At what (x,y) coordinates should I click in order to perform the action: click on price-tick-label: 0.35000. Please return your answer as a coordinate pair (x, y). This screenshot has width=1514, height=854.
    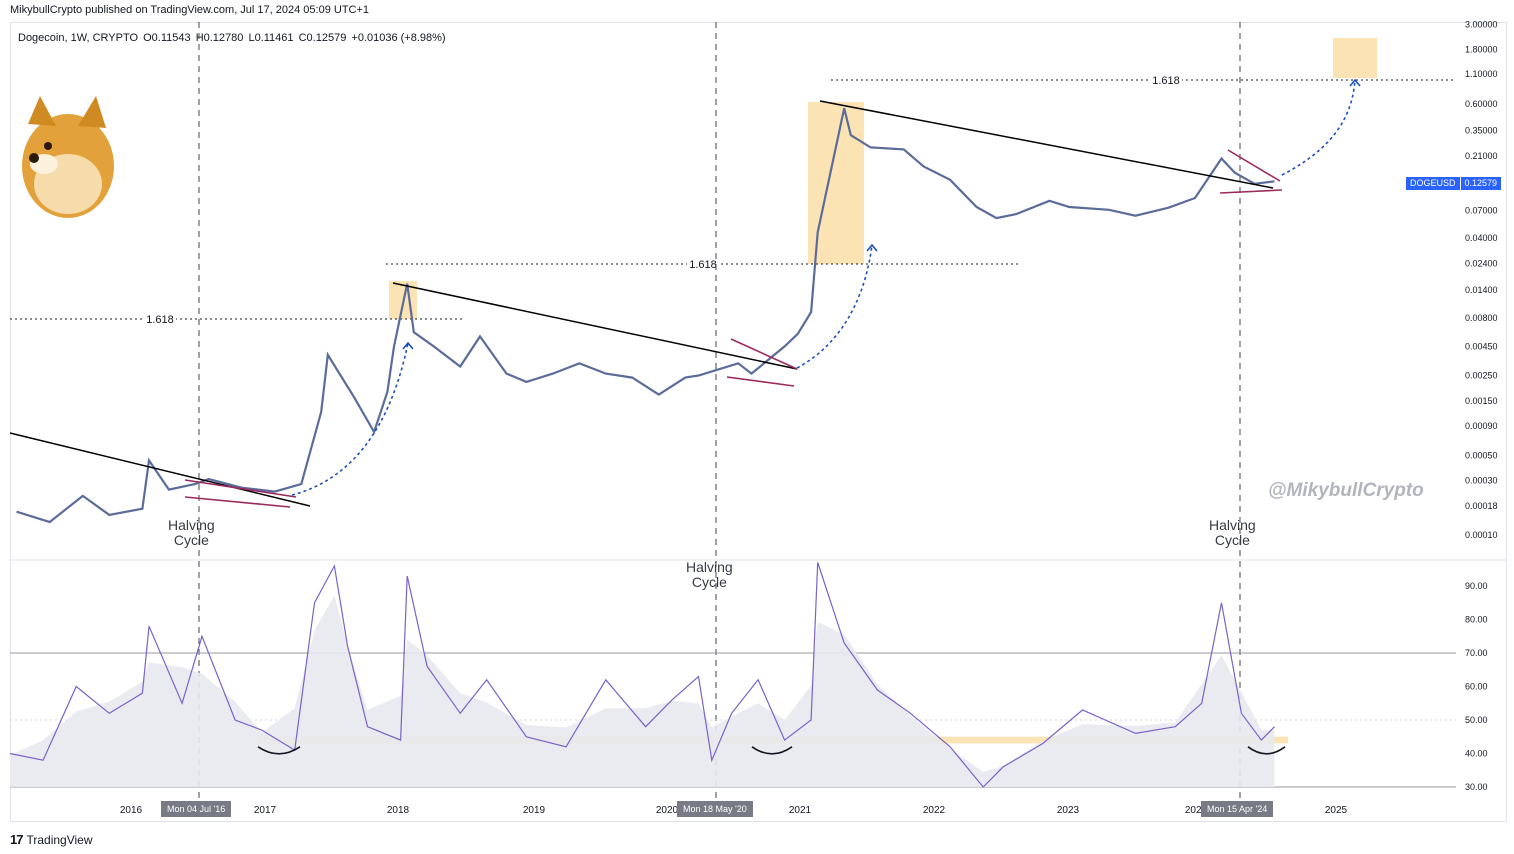
    Looking at the image, I should click on (1481, 131).